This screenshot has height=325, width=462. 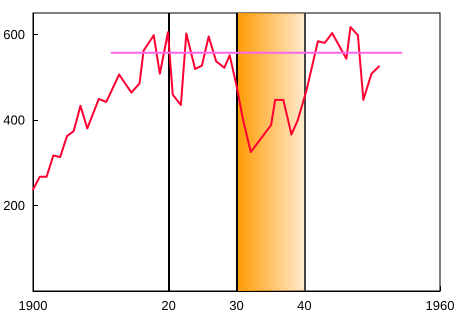 I want to click on x-tick-label: 40, so click(x=304, y=305).